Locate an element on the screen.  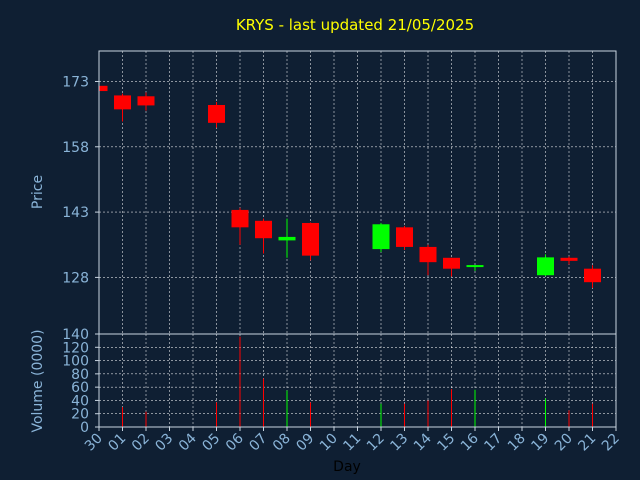
volume-tick-label: 60 is located at coordinates (80, 388).